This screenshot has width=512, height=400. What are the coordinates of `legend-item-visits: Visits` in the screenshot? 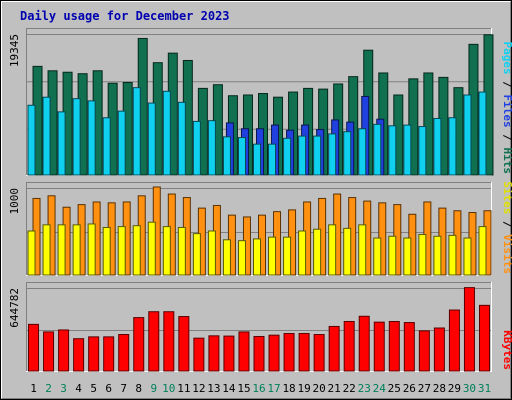 It's located at (506, 254).